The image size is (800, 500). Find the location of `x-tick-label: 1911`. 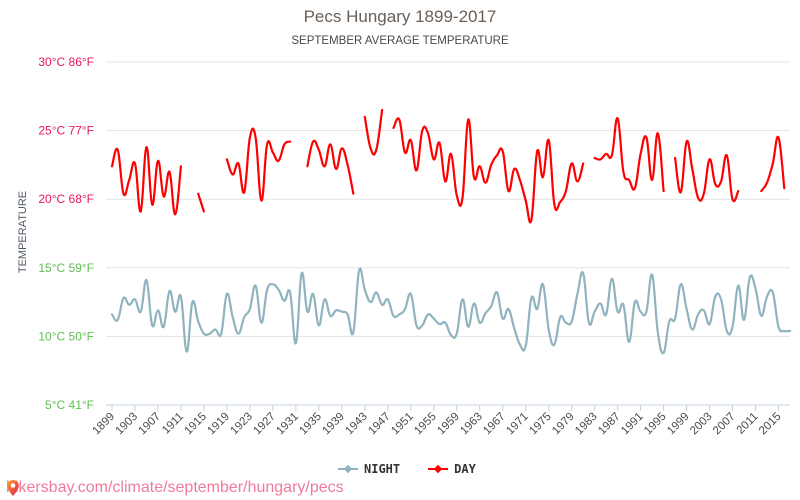

x-tick-label: 1911 is located at coordinates (173, 424).